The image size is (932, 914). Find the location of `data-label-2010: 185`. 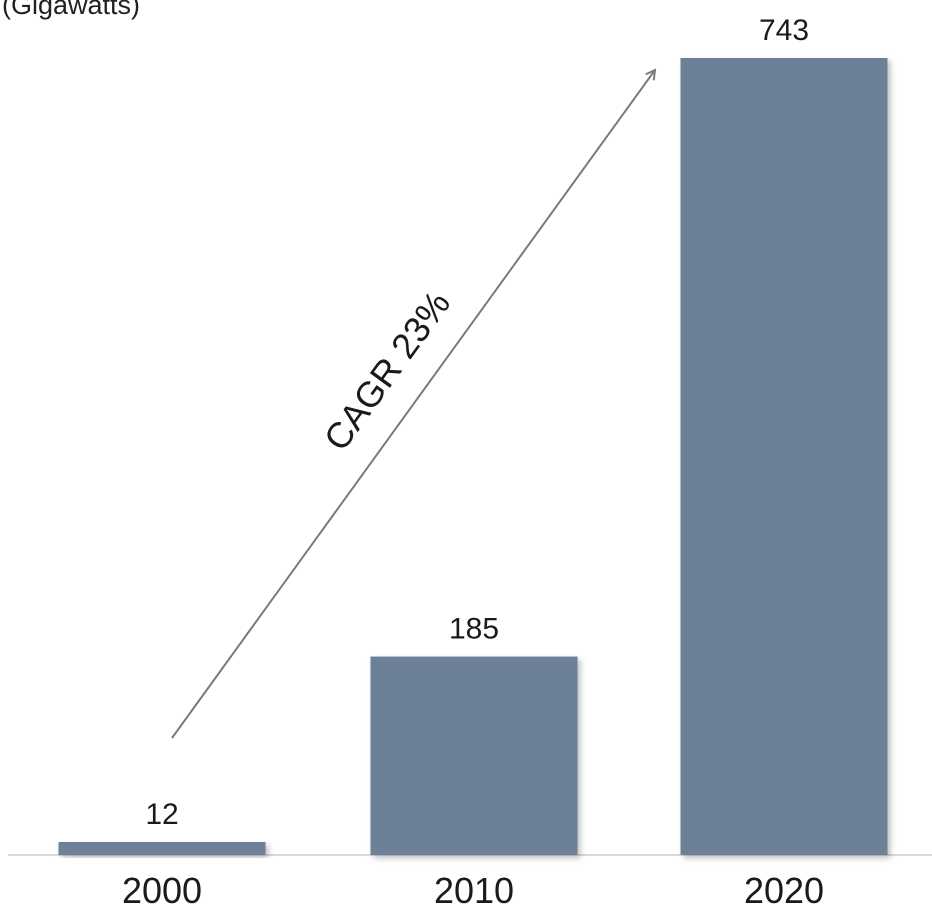

data-label-2010: 185 is located at coordinates (474, 629).